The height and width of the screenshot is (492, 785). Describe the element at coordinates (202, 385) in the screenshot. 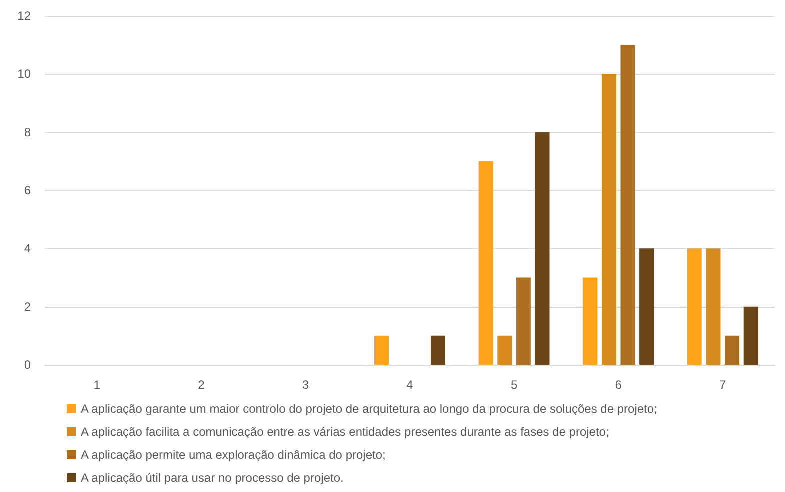

I see `x-tick-label: 2` at that location.